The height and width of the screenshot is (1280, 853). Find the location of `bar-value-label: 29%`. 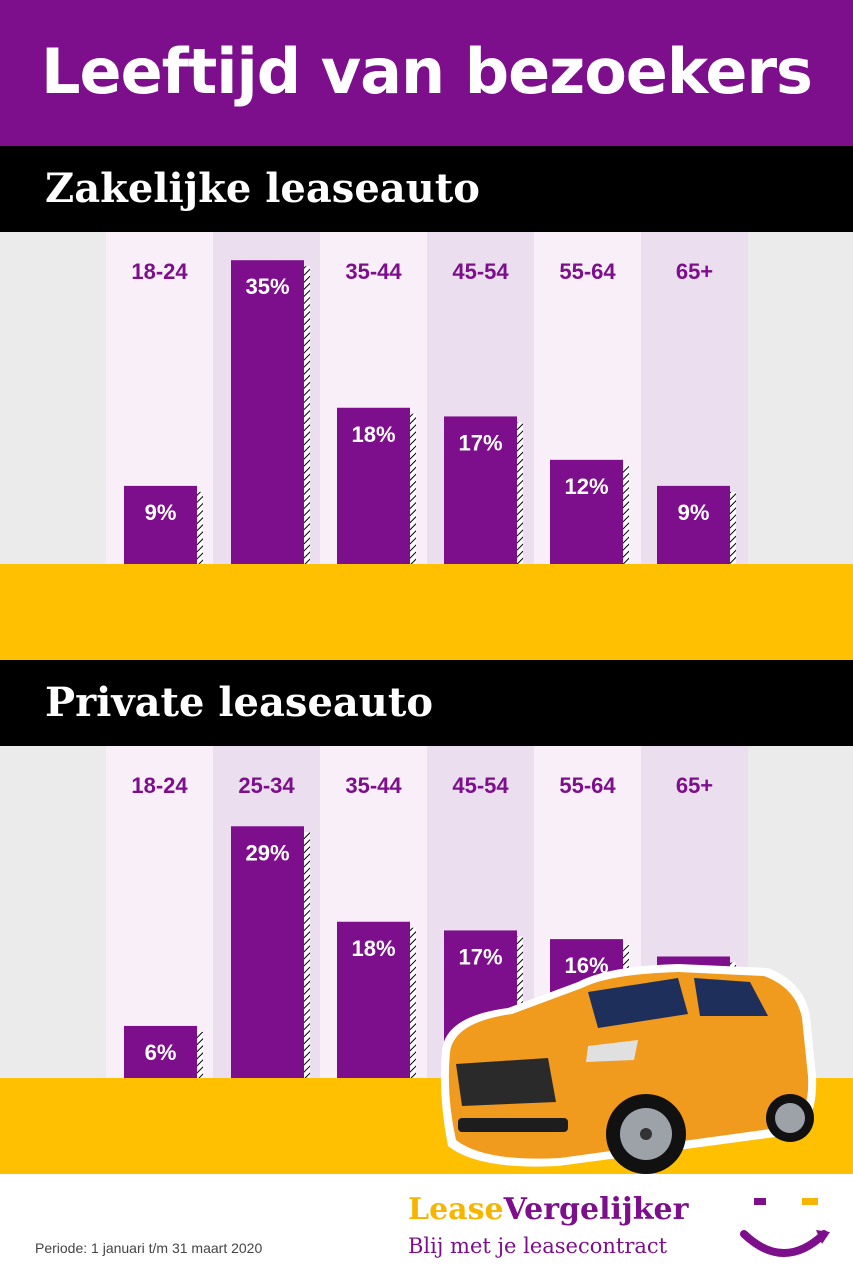

bar-value-label: 29% is located at coordinates (267, 852).